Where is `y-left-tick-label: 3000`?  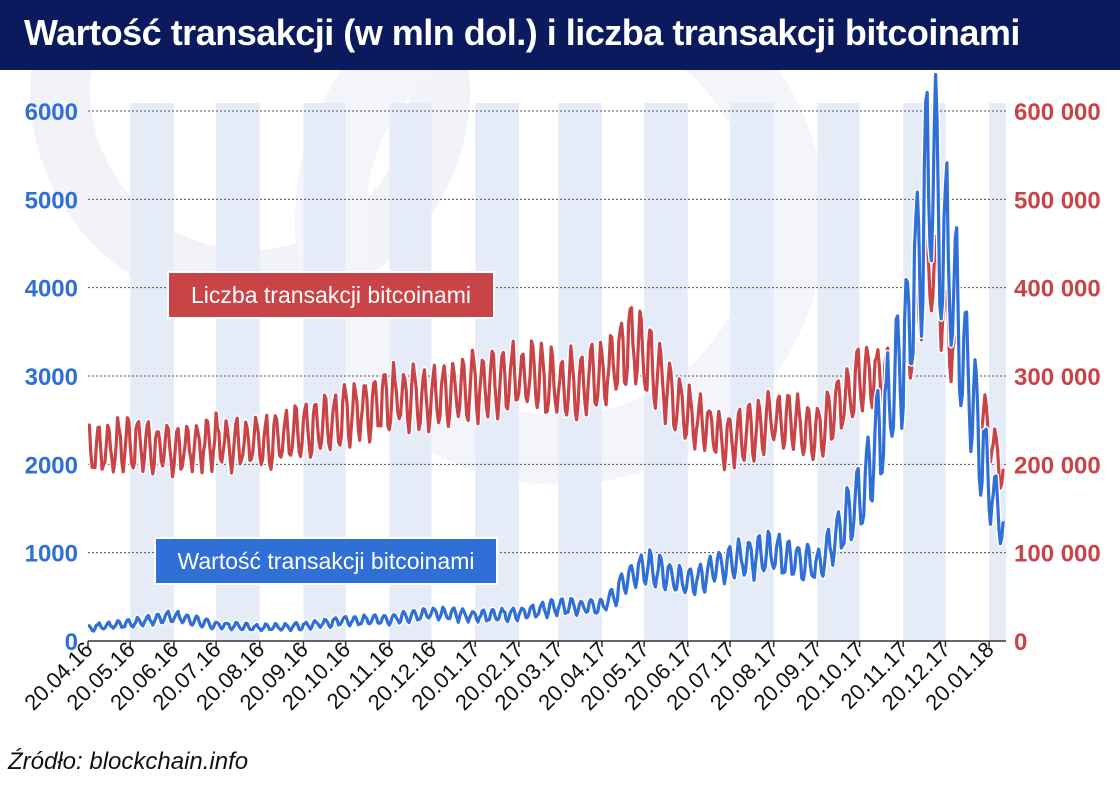
y-left-tick-label: 3000 is located at coordinates (51, 377).